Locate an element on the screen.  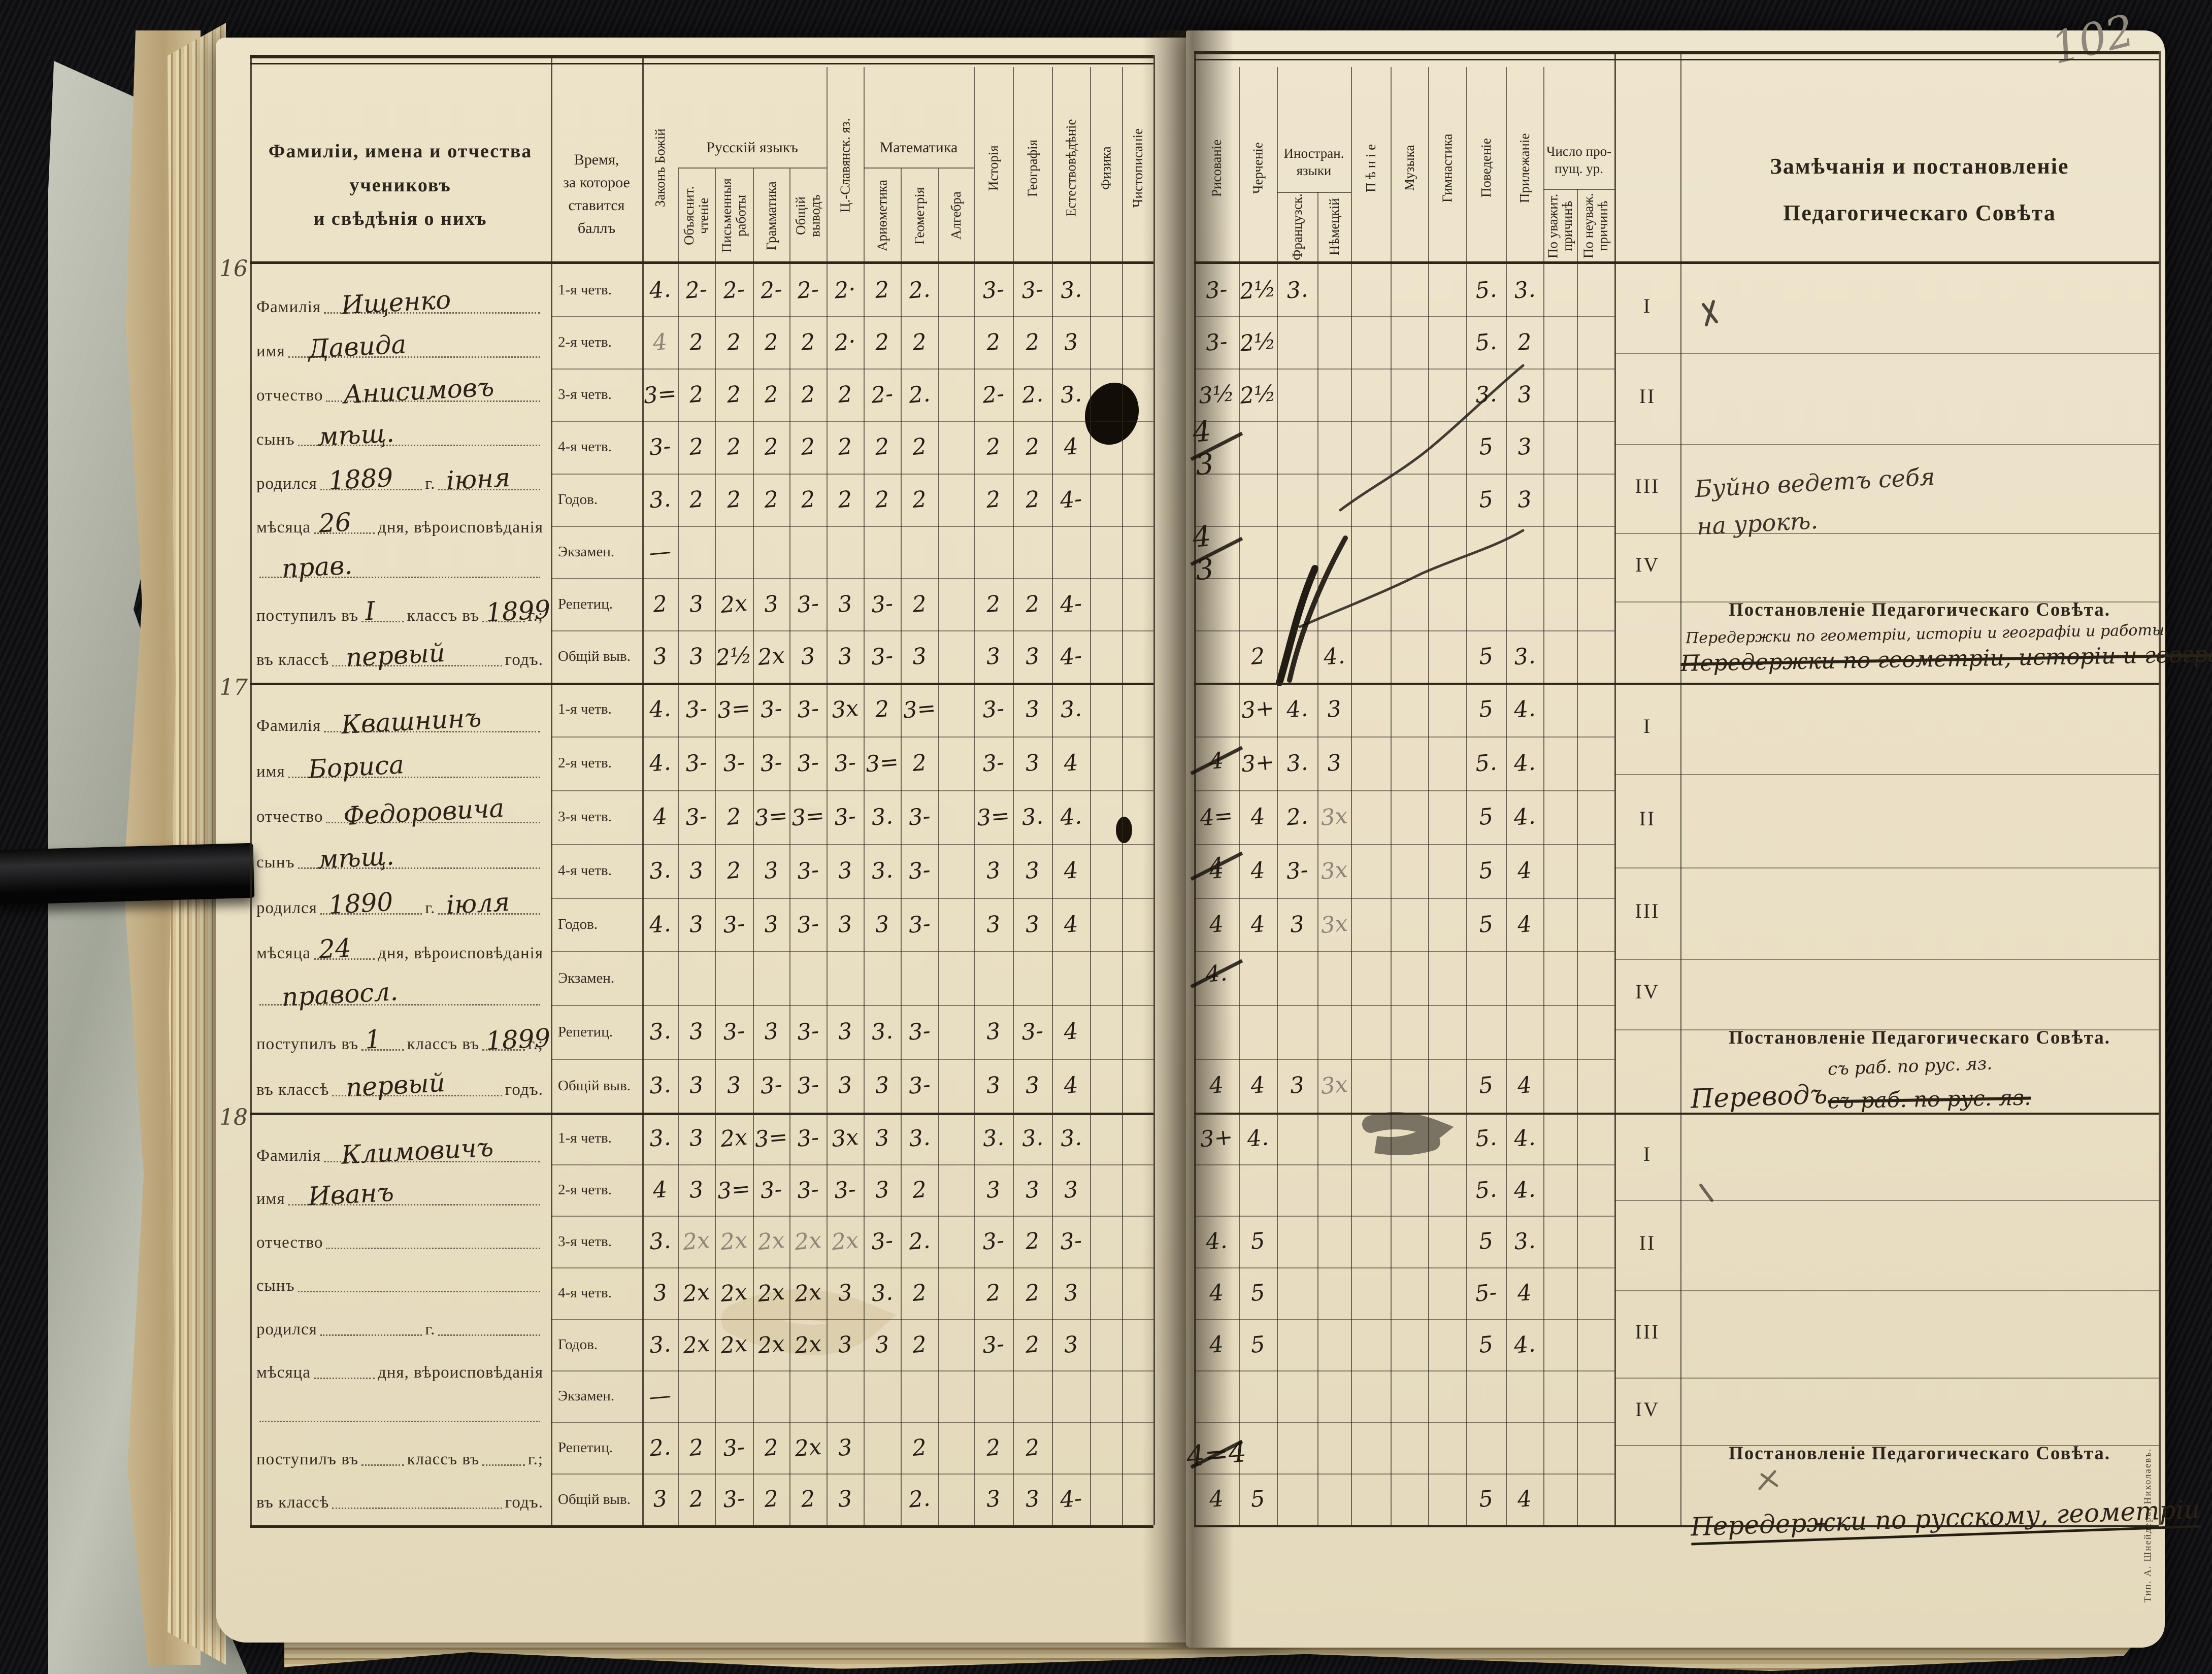
handwritten-value: іюня is located at coordinates (479, 478).